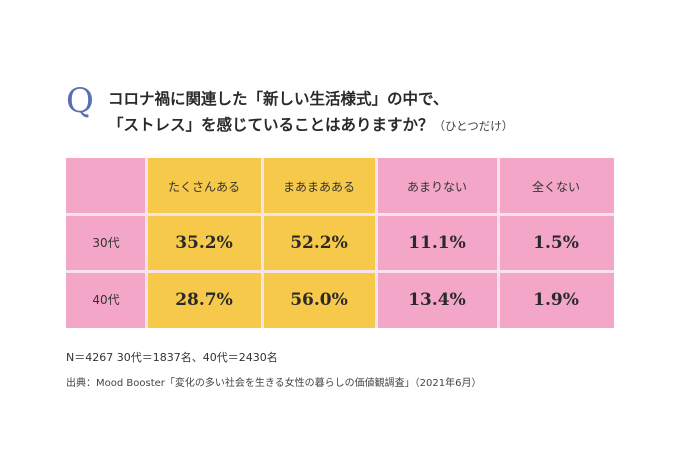 Image resolution: width=700 pixels, height=467 pixels. What do you see at coordinates (556, 299) in the screenshot?
I see `table-value: 1.9%` at bounding box center [556, 299].